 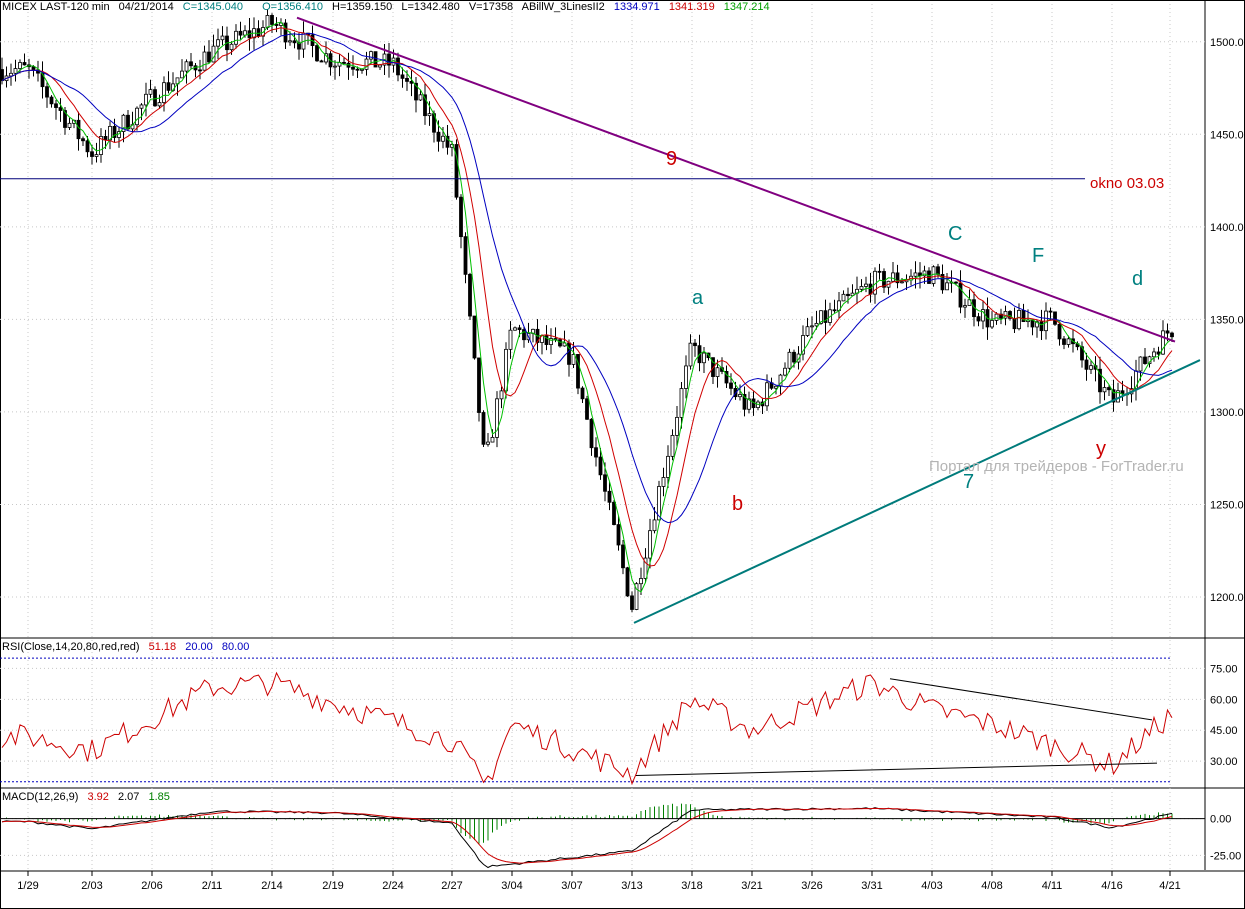 What do you see at coordinates (40, 797) in the screenshot?
I see `macd-label: MACD(12,26,9)` at bounding box center [40, 797].